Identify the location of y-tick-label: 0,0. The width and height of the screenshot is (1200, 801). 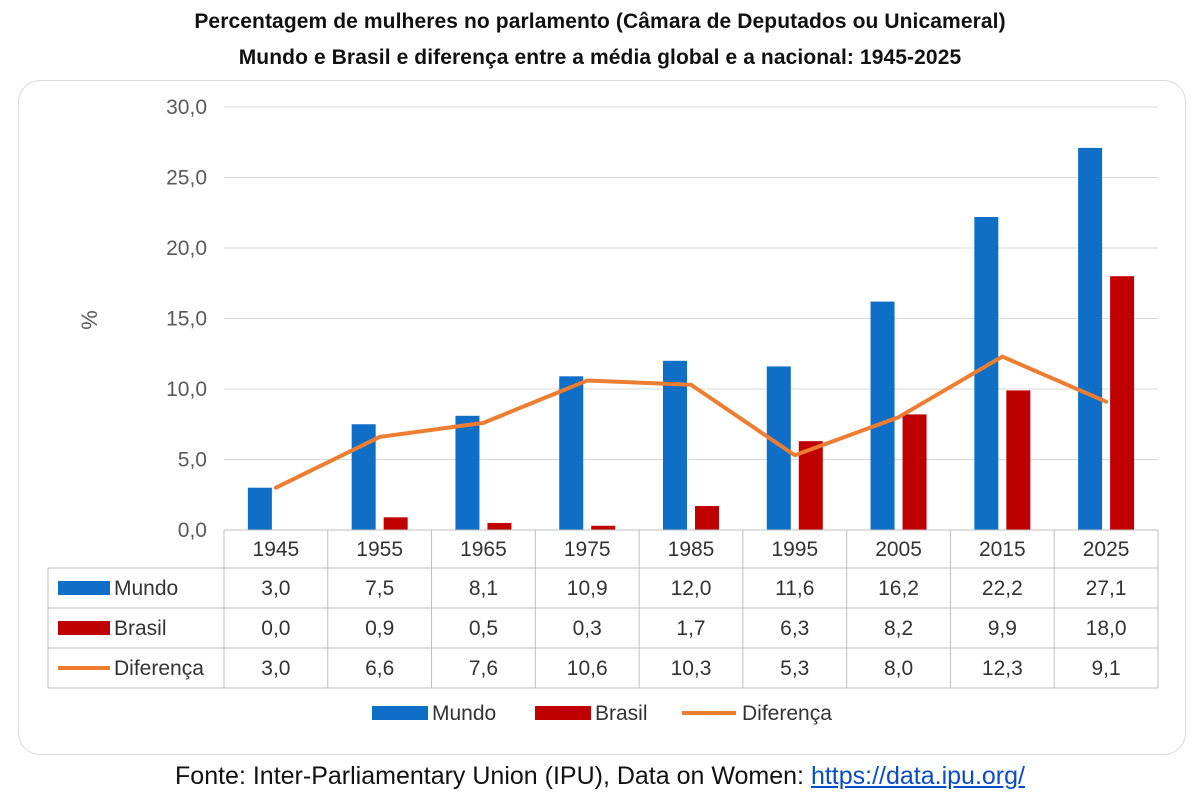
(192, 530).